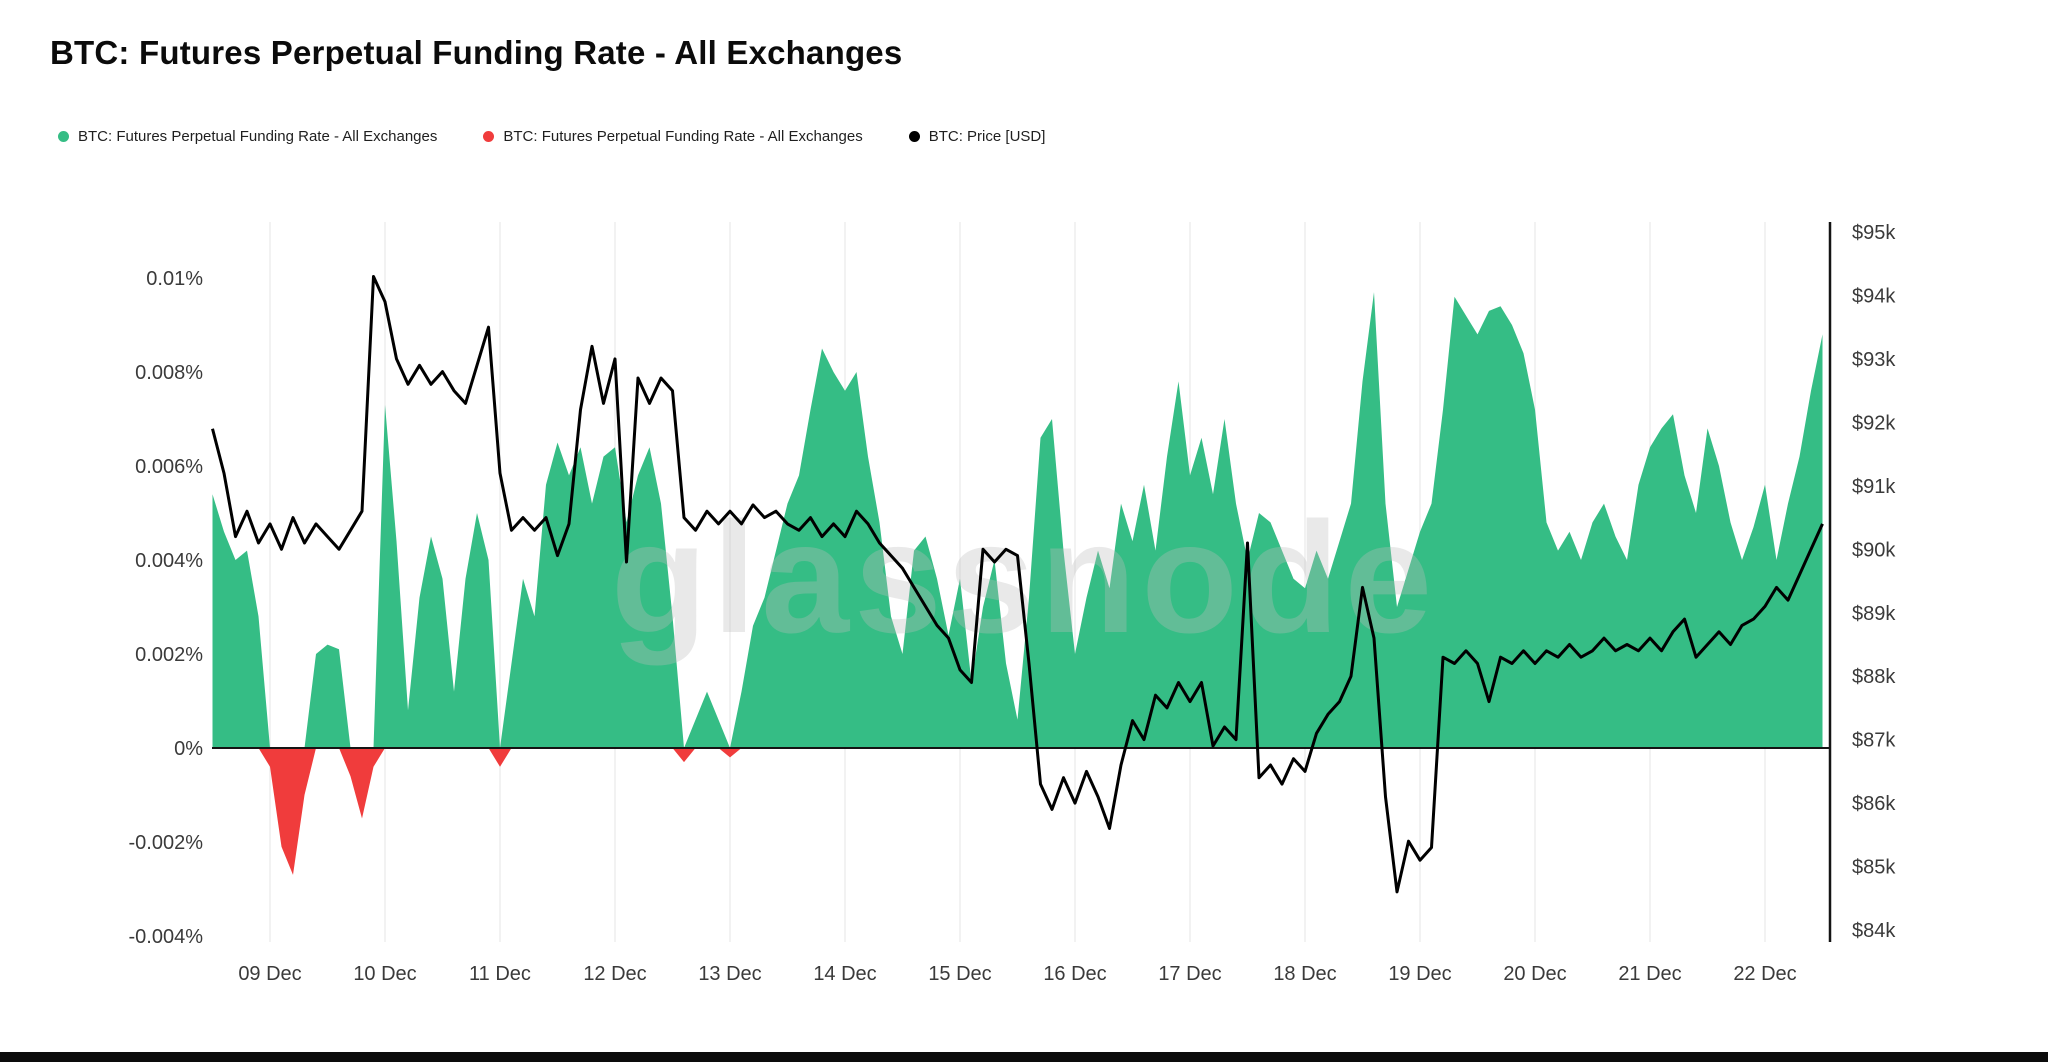 This screenshot has height=1062, width=2048. Describe the element at coordinates (1874, 614) in the screenshot. I see `right-axis-tick-label: $89k` at that location.